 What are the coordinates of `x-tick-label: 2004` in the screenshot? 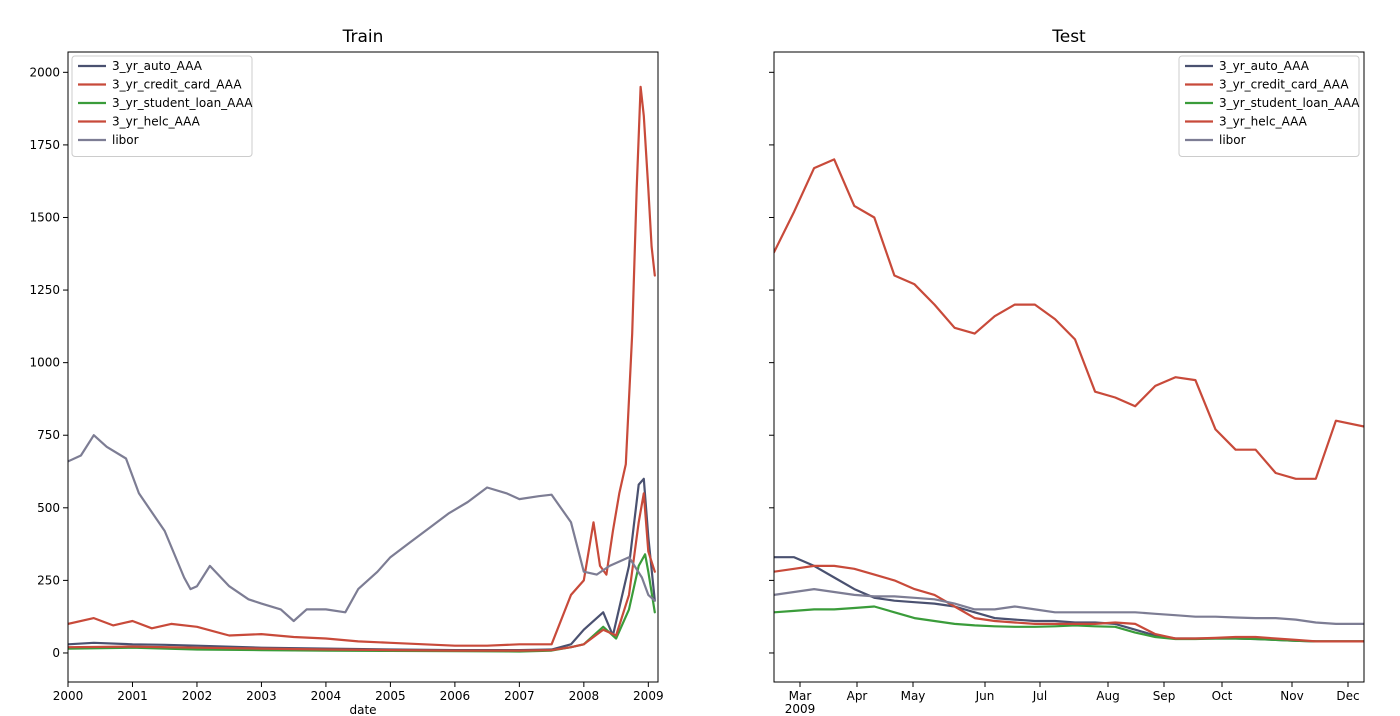 It's located at (326, 696).